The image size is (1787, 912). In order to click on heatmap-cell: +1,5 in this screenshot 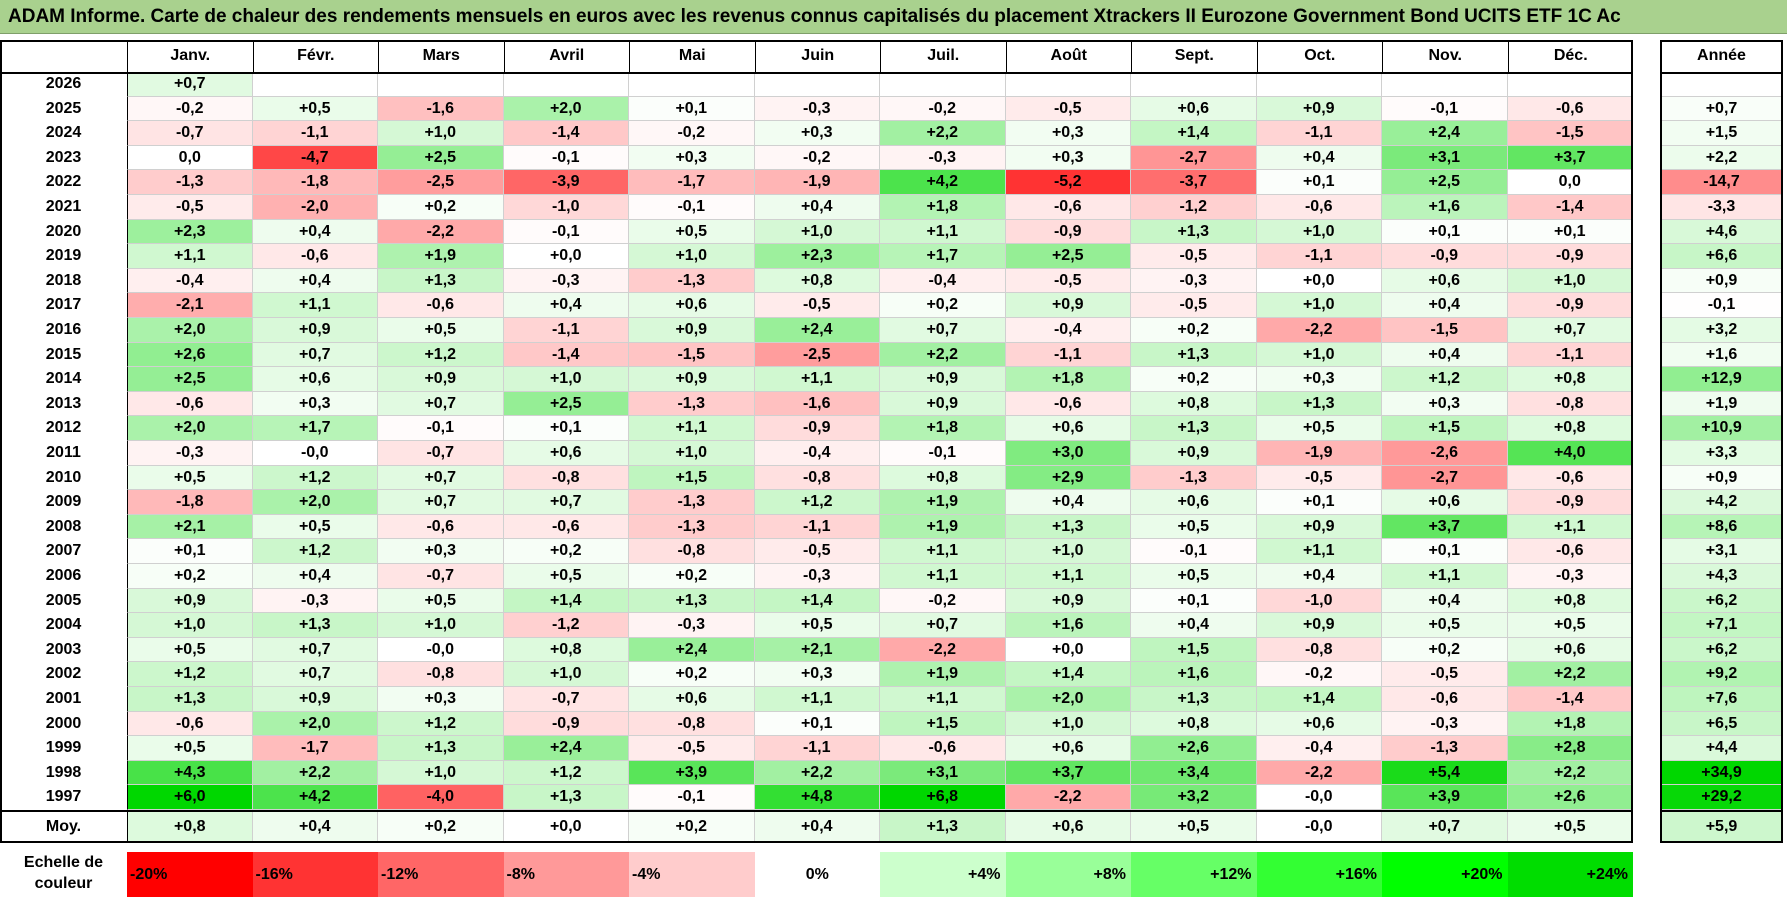, I will do `click(943, 724)`.